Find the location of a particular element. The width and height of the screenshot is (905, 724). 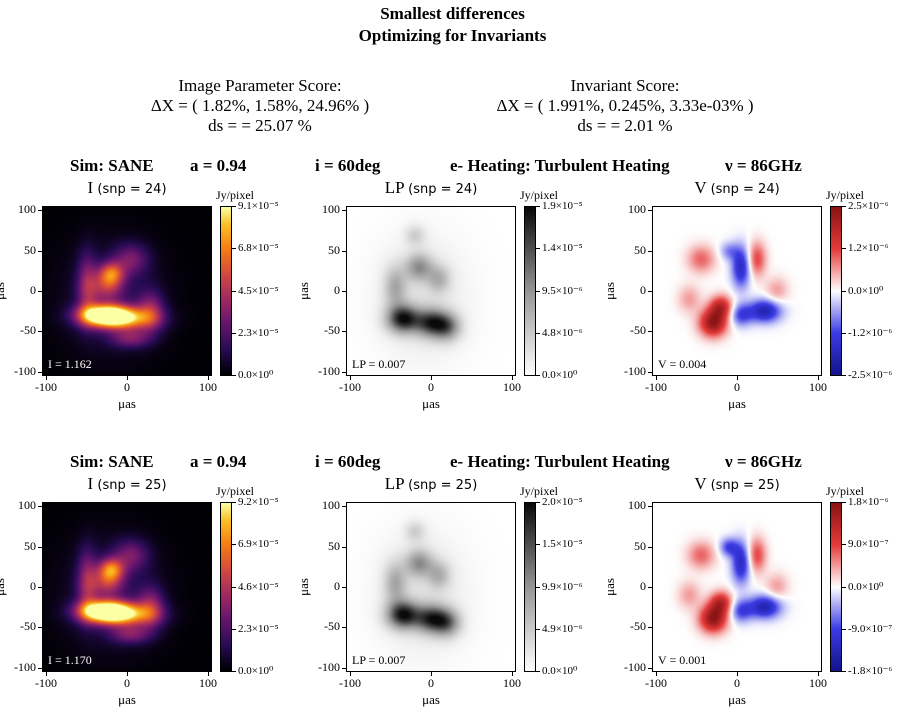

colorbar-tick-label: 1.9×10⁻⁵ is located at coordinates (562, 206).